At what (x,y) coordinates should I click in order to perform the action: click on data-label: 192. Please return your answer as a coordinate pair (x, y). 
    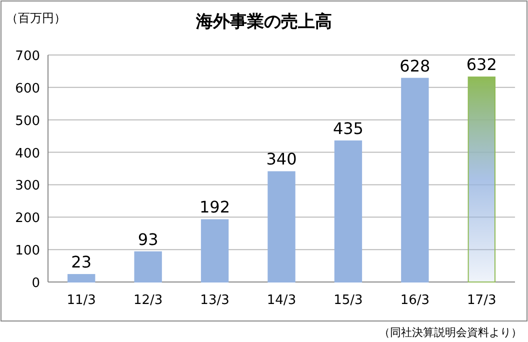
    Looking at the image, I should click on (215, 207).